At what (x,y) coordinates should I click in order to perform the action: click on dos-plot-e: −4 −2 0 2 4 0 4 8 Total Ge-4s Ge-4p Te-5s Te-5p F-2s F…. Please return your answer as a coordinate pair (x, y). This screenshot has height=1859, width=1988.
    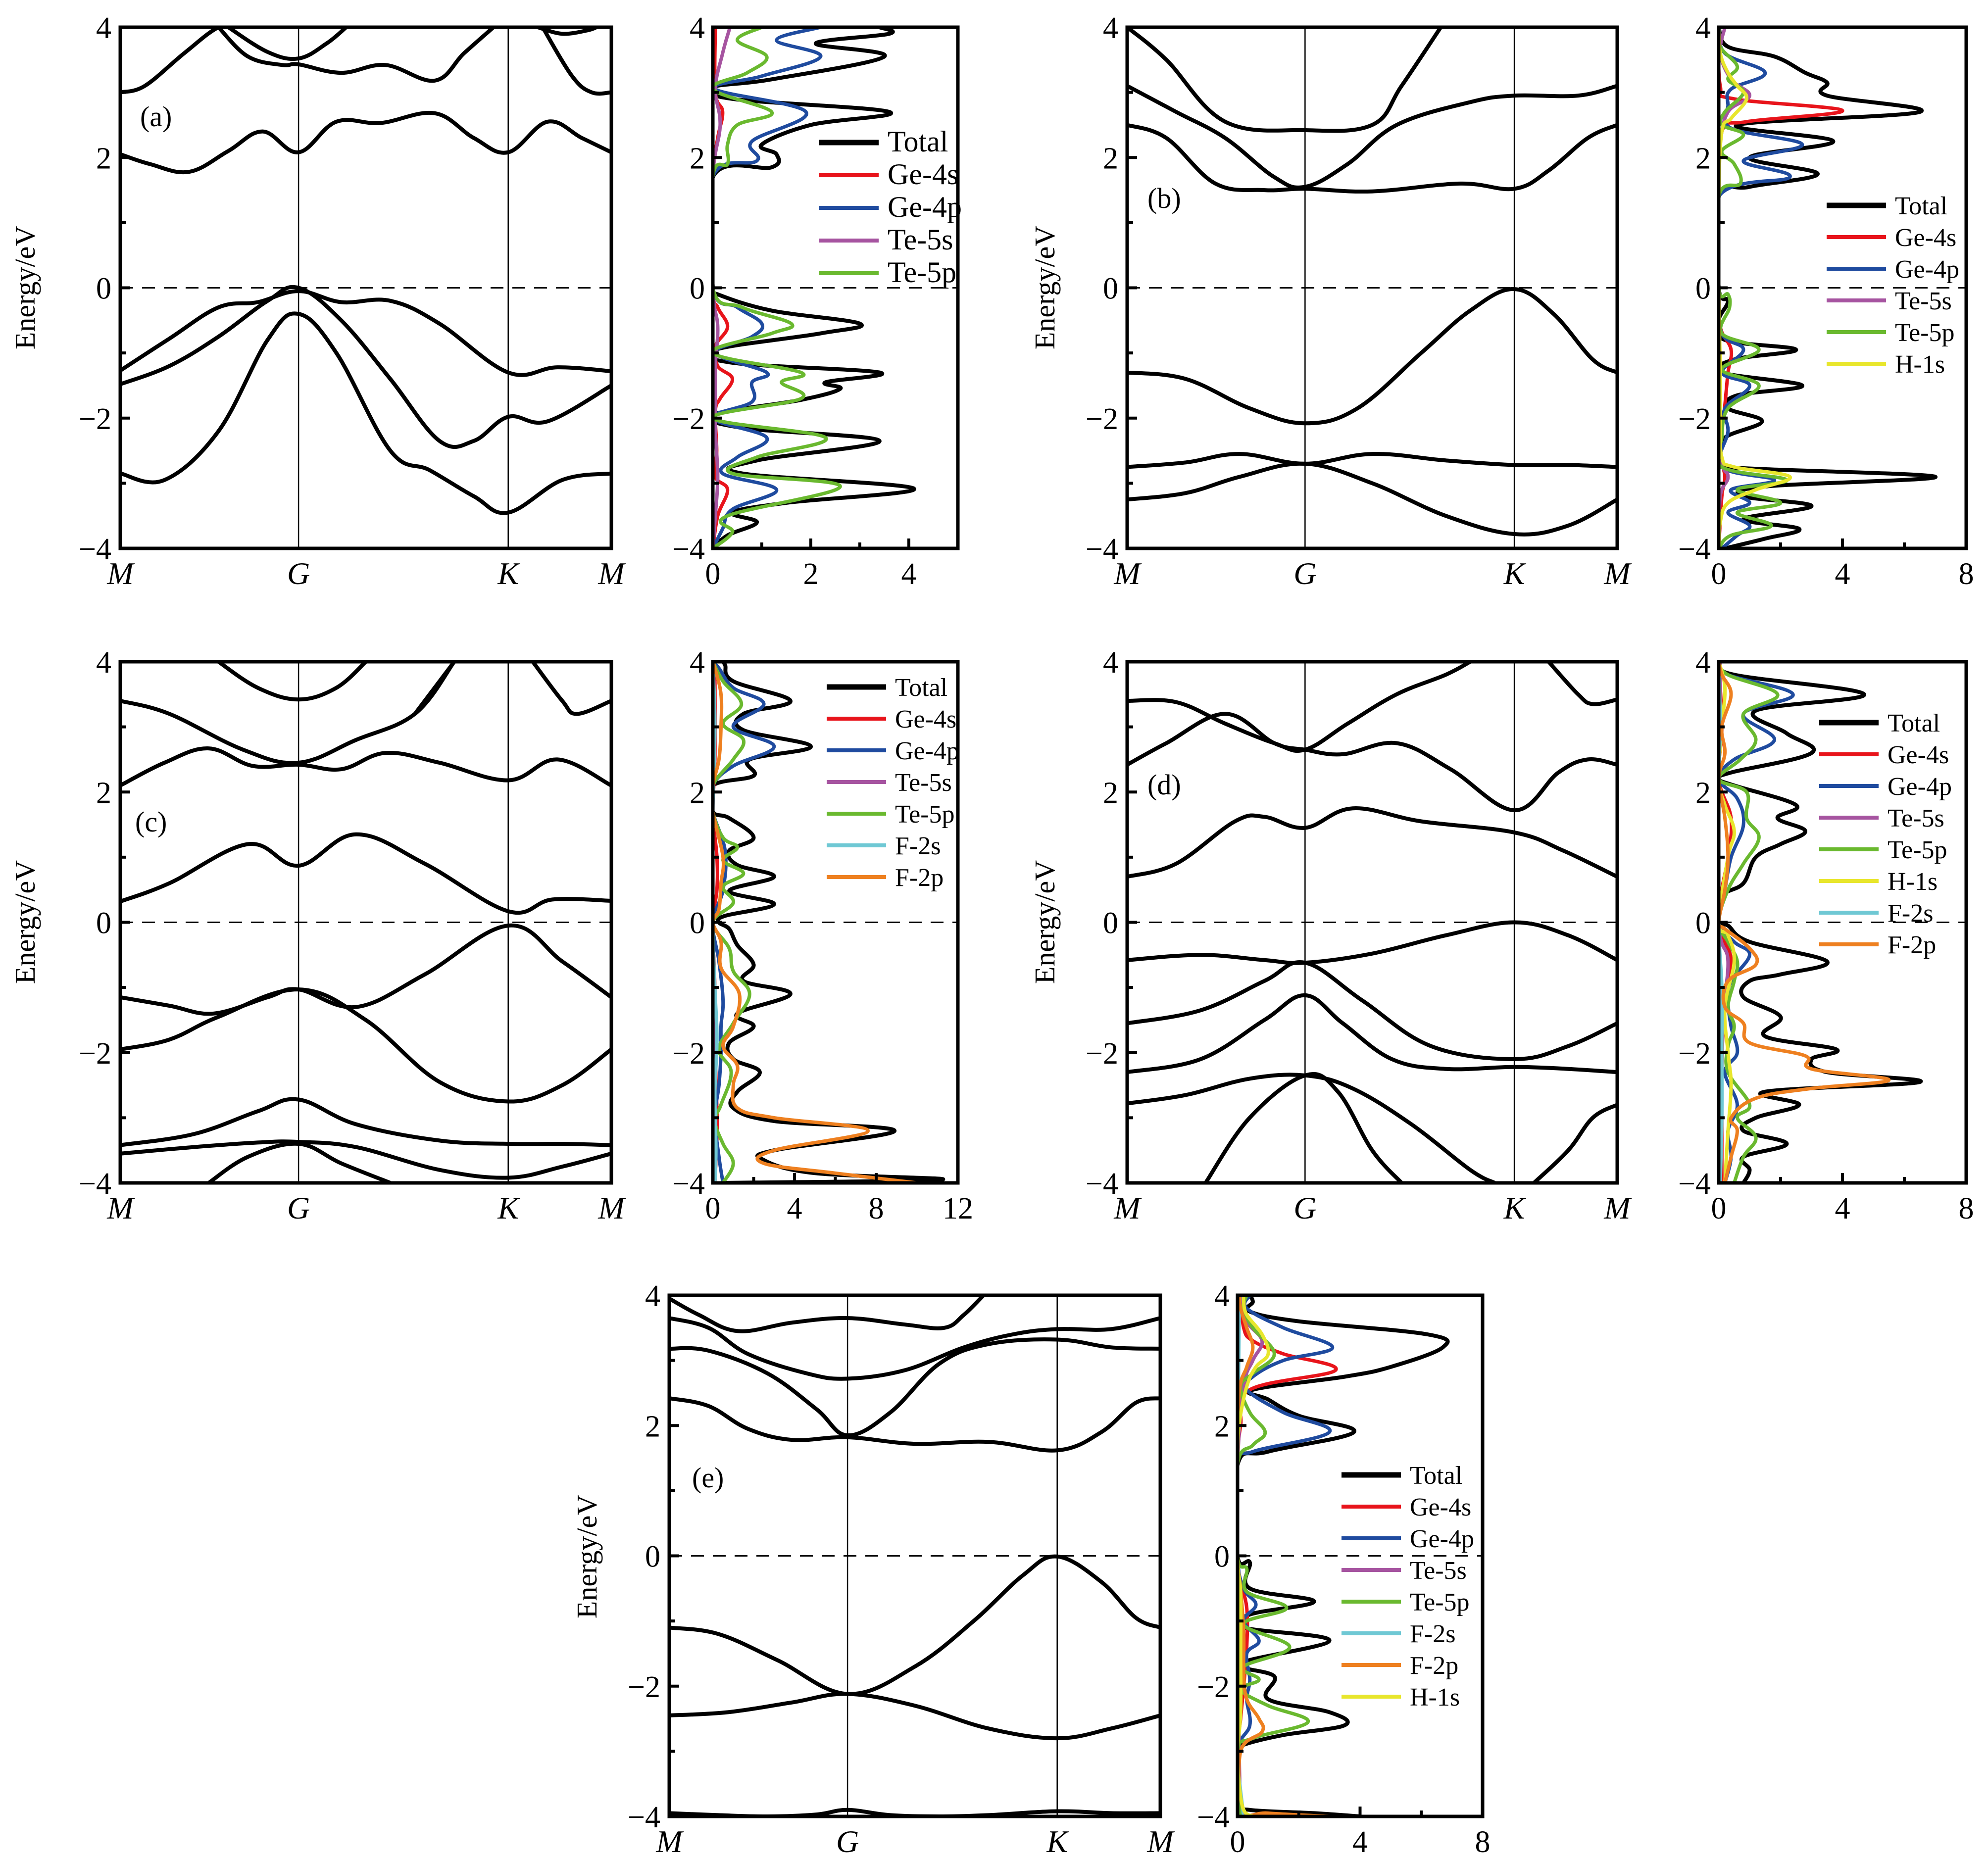
    Looking at the image, I should click on (1343, 1569).